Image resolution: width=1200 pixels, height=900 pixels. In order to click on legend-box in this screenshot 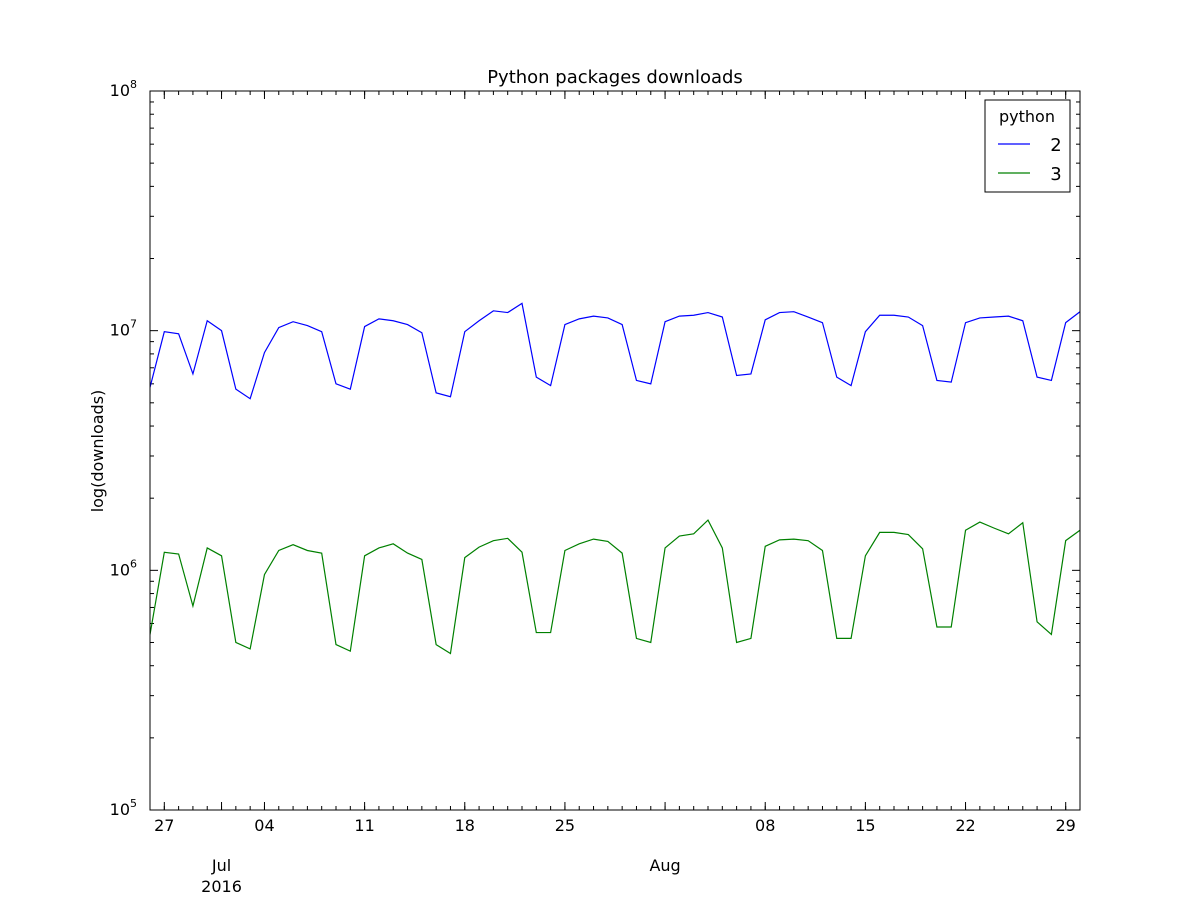, I will do `click(1027, 146)`.